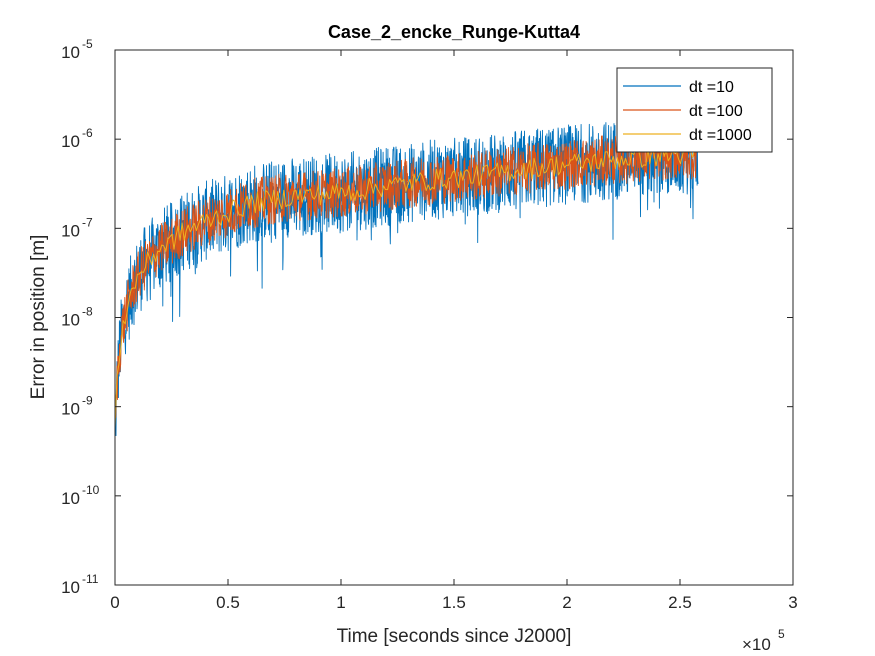 This screenshot has width=875, height=656. I want to click on x-tick-label: 0, so click(114, 602).